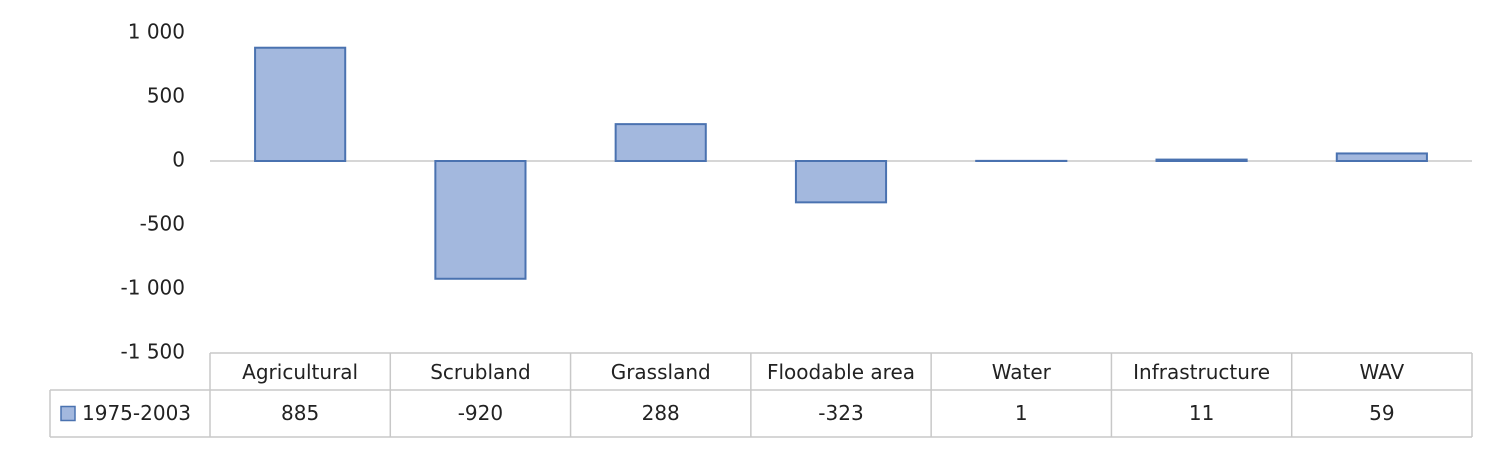 Image resolution: width=1505 pixels, height=455 pixels. I want to click on table-value: -920, so click(480, 413).